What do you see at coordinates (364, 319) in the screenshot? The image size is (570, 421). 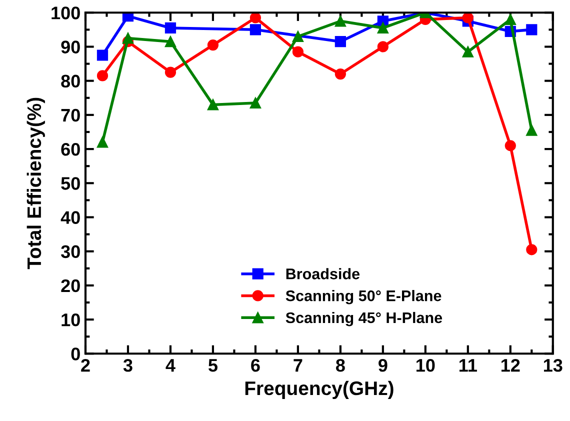 I see `legend-label: Scanning 45° H-Plane` at bounding box center [364, 319].